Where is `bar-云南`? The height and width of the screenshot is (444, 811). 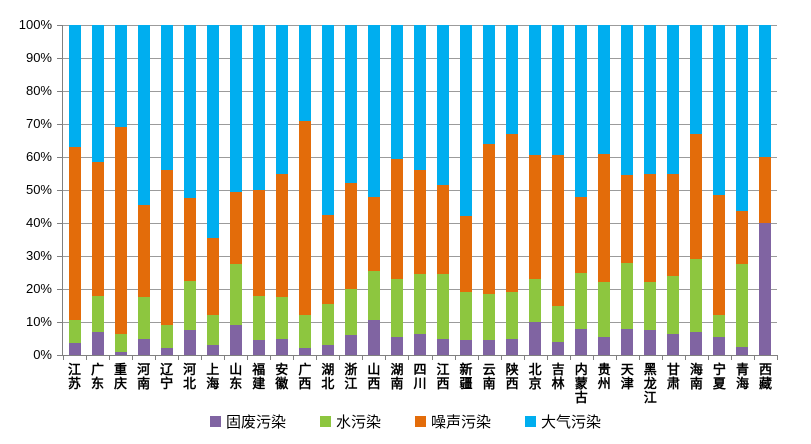
bar-云南 is located at coordinates (489, 190).